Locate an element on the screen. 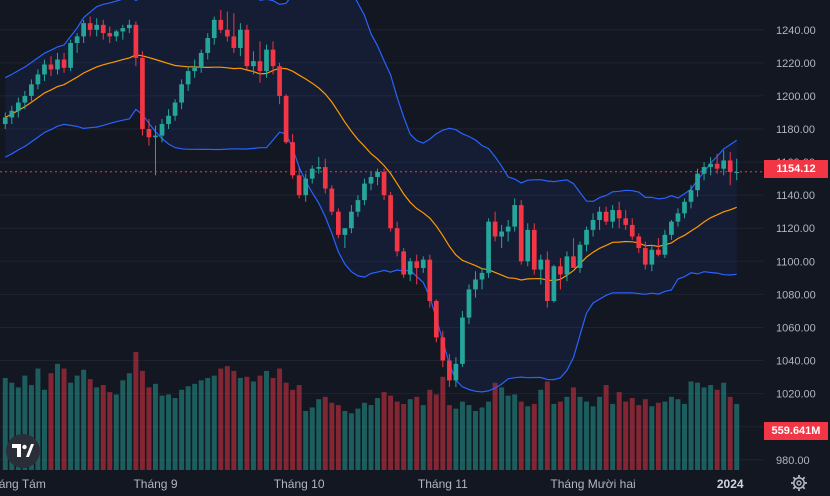 The height and width of the screenshot is (496, 830). last-price-badge: 1154.12 is located at coordinates (796, 169).